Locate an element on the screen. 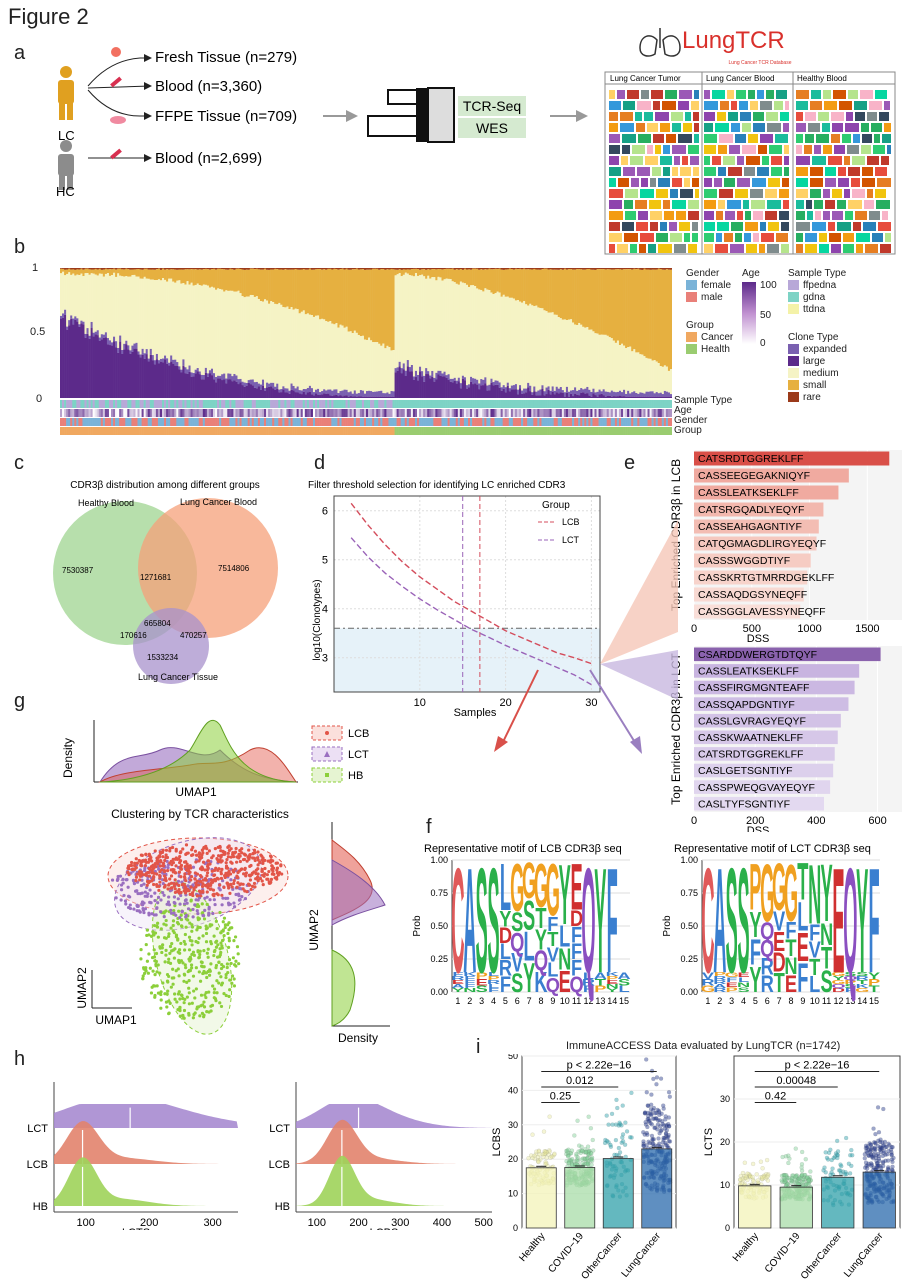 Image resolution: width=909 pixels, height=1287 pixels. g-scatter-xlabel: UMAP1 is located at coordinates (116, 1020).